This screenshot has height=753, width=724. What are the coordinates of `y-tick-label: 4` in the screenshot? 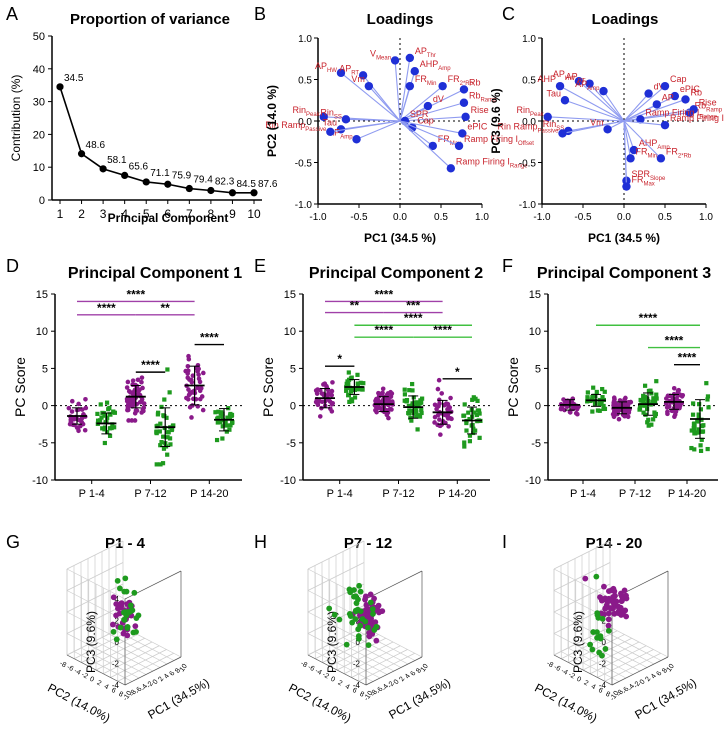 It's located at (106, 687).